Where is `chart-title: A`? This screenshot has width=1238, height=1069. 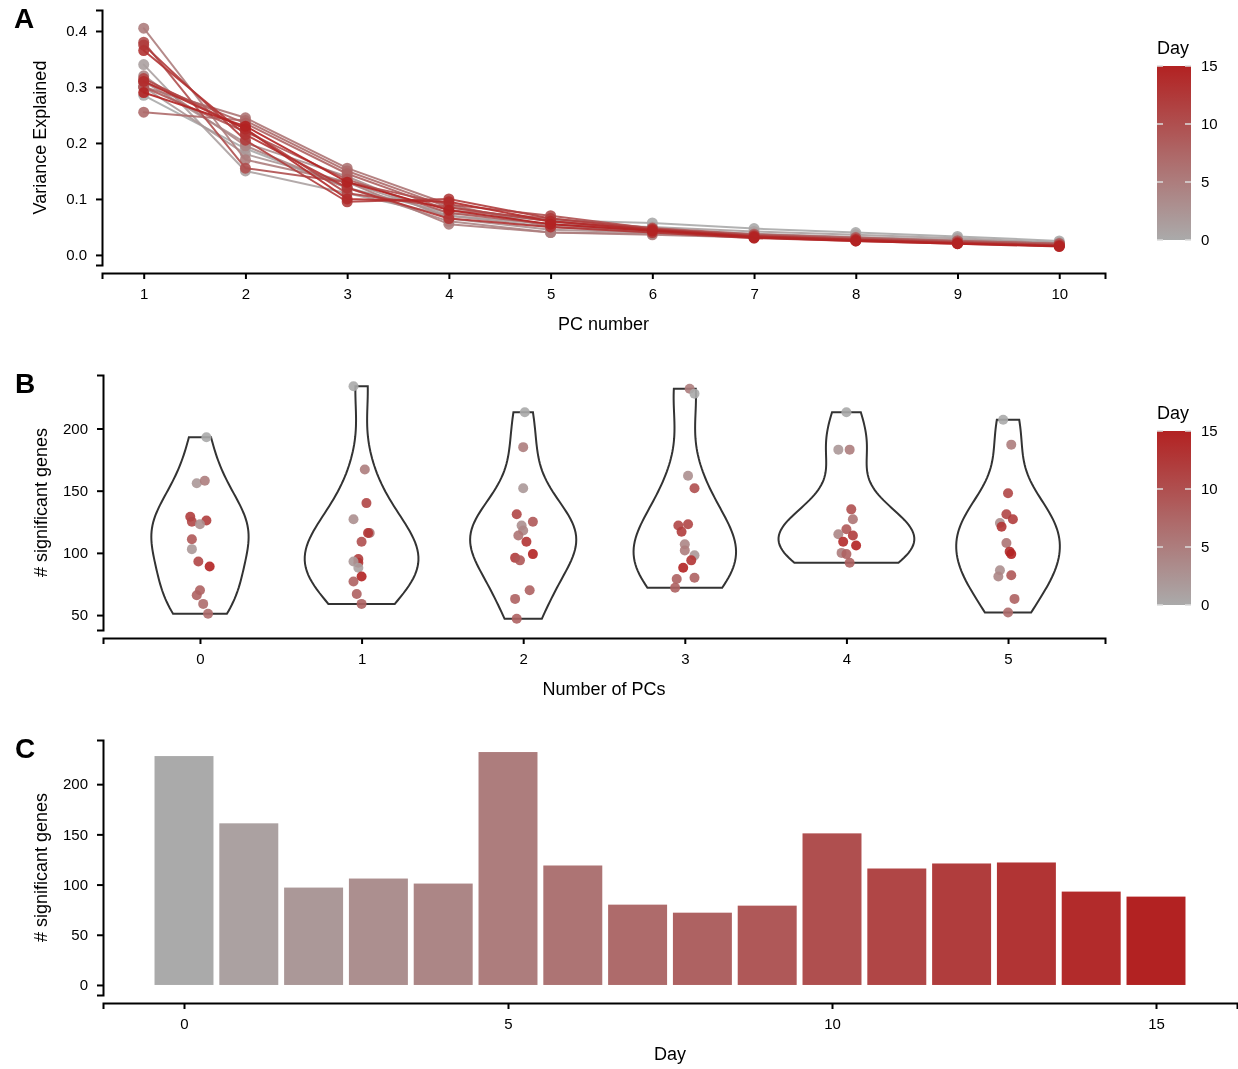 chart-title: A is located at coordinates (24, 18).